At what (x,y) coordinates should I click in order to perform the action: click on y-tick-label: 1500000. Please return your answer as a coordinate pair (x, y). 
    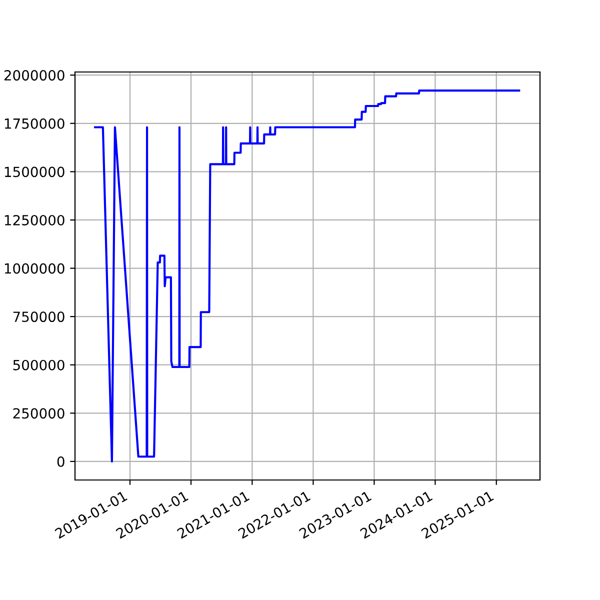
    Looking at the image, I should click on (34, 172).